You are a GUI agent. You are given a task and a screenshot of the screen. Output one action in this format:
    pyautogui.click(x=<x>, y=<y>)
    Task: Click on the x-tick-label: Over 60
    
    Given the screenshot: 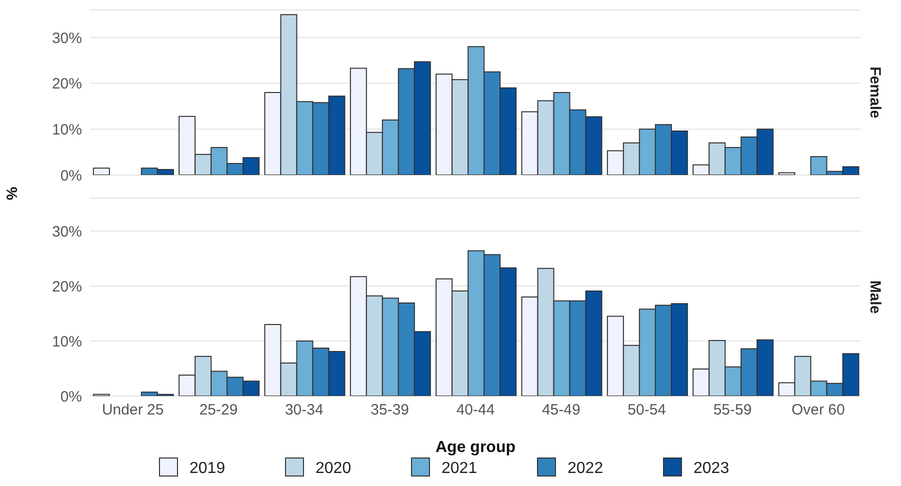 What is the action you would take?
    pyautogui.click(x=818, y=410)
    